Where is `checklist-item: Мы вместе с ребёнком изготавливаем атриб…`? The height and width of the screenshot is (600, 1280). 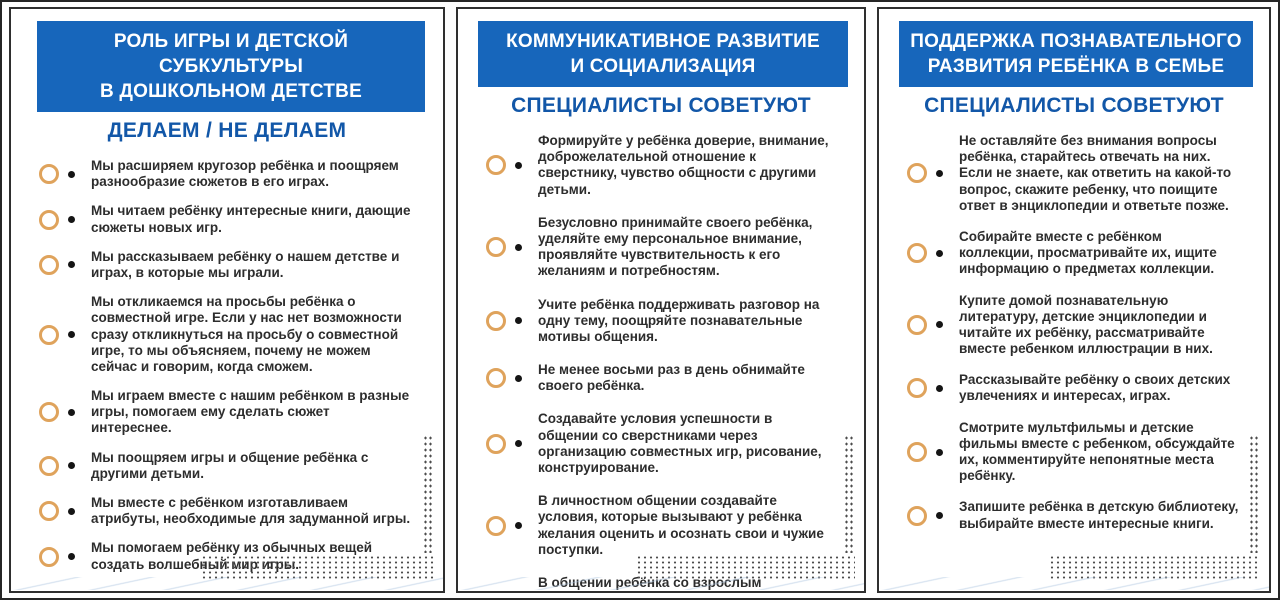
checklist-item: Мы вместе с ребёнком изготавливаем атриб… is located at coordinates (229, 511).